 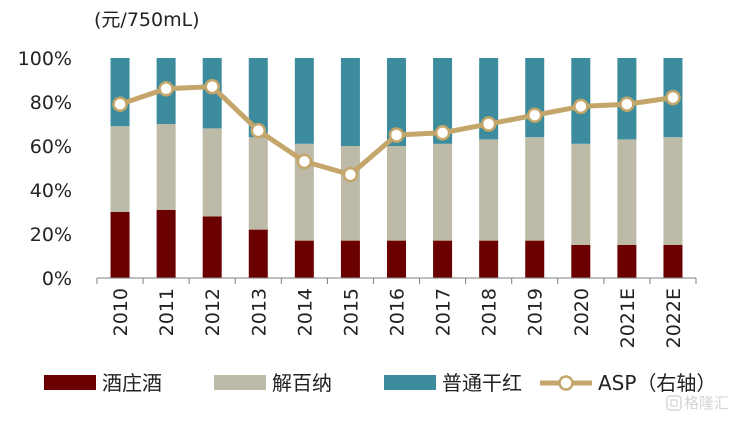 I want to click on legend-label-1: 解百纳, so click(x=302, y=383).